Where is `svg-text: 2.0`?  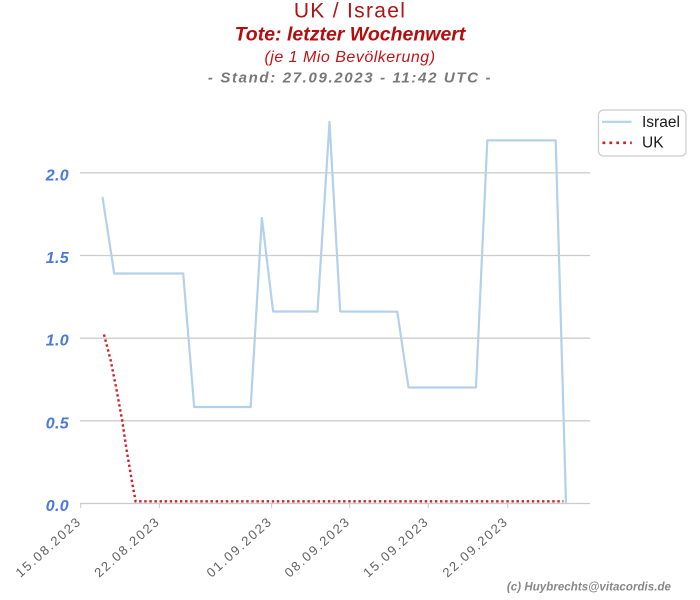
svg-text: 2.0 is located at coordinates (57, 175).